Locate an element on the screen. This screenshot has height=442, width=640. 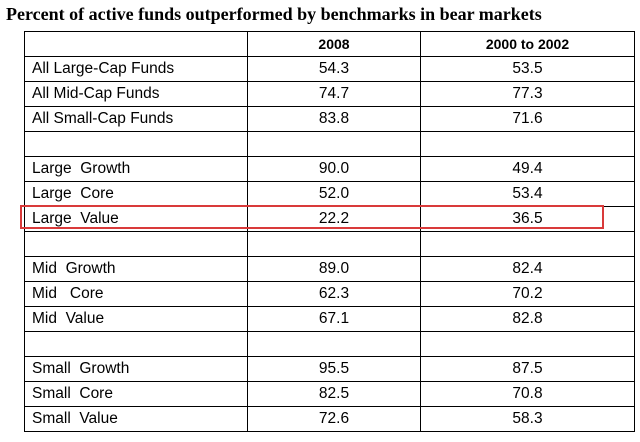
value-2008: 89.0 is located at coordinates (334, 269).